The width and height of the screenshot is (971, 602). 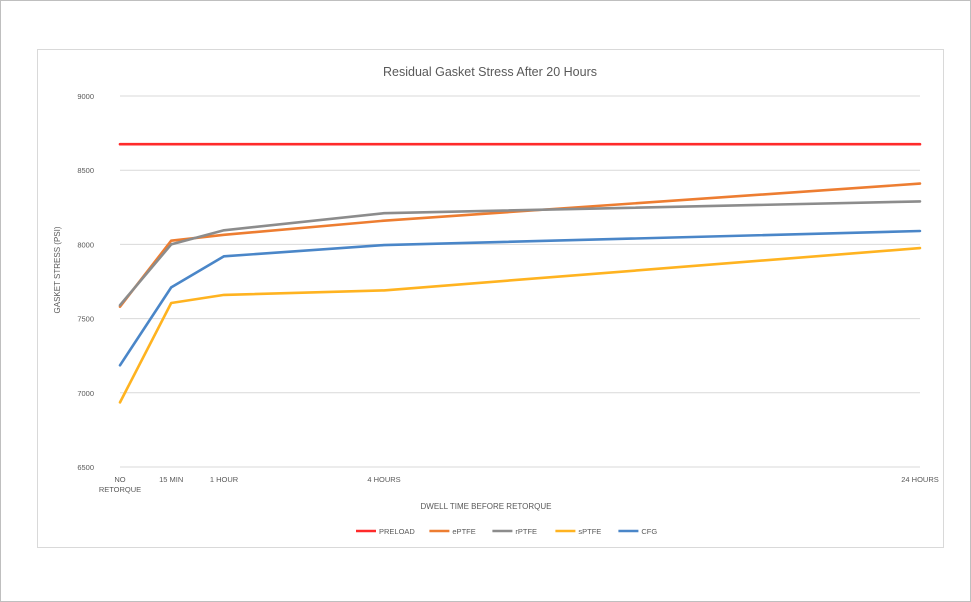 I want to click on legend: PRELOAD ePTFE rPTFE sPTFE CFG, so click(x=506, y=531).